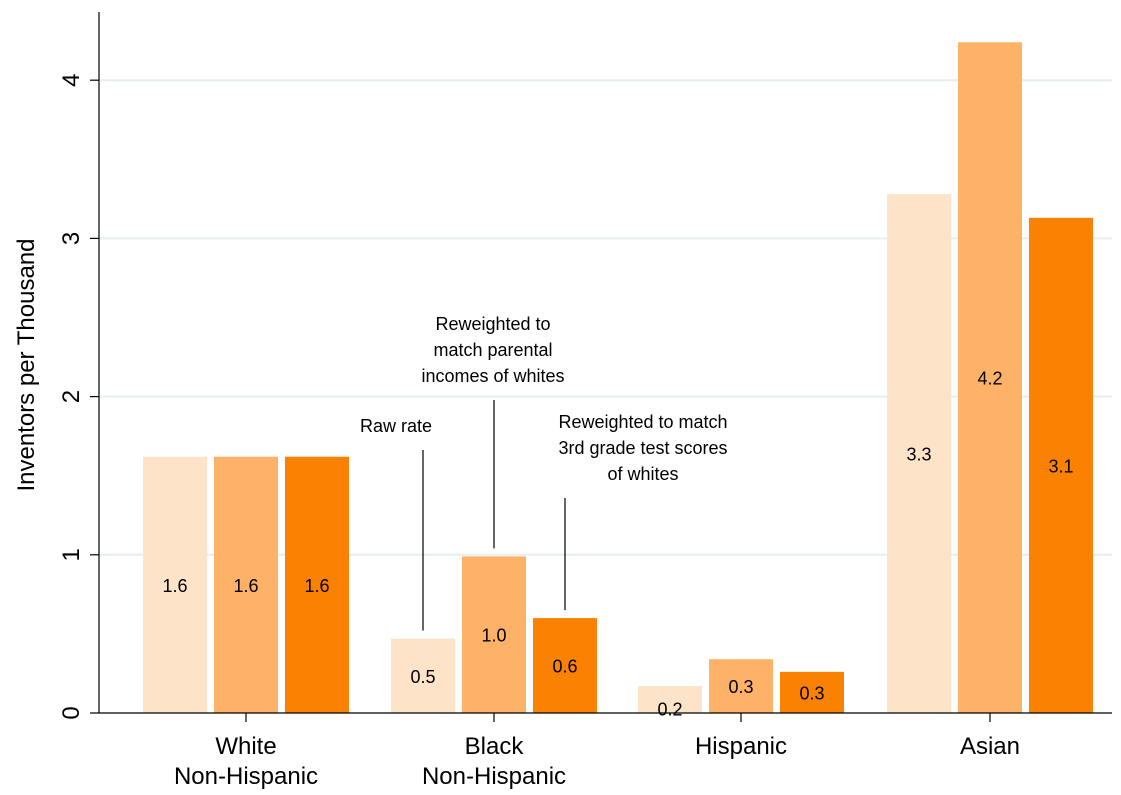  I want to click on category-label: Black, so click(495, 746).